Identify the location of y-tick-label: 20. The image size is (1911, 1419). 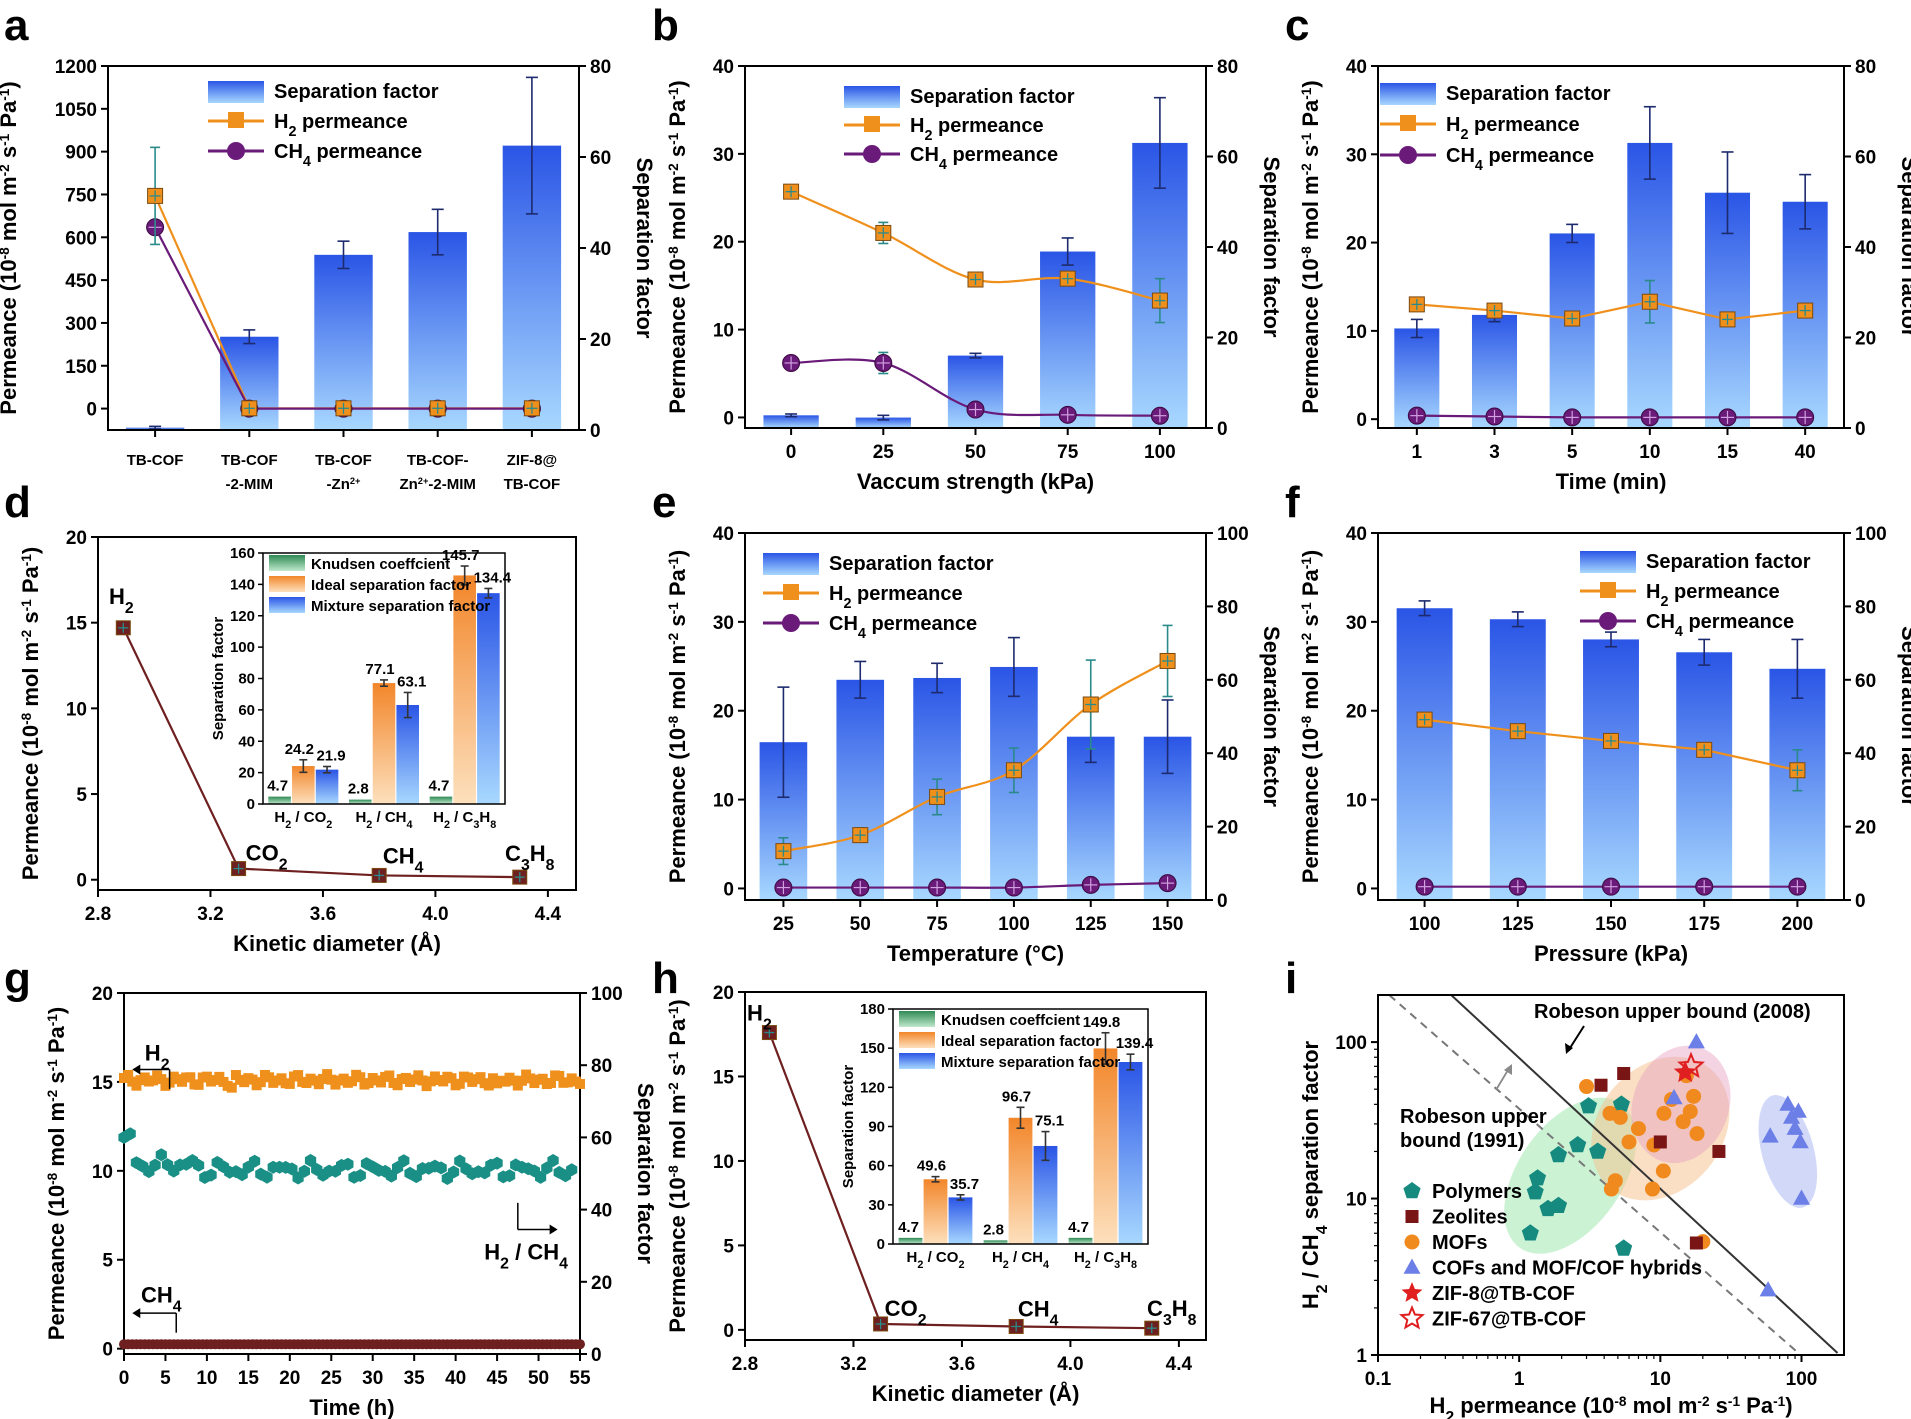
(102, 994).